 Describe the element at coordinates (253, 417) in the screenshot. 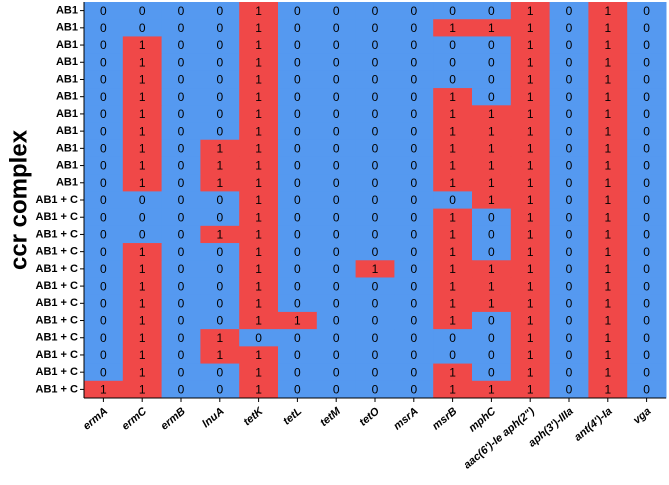

I see `column-label: tetK` at that location.